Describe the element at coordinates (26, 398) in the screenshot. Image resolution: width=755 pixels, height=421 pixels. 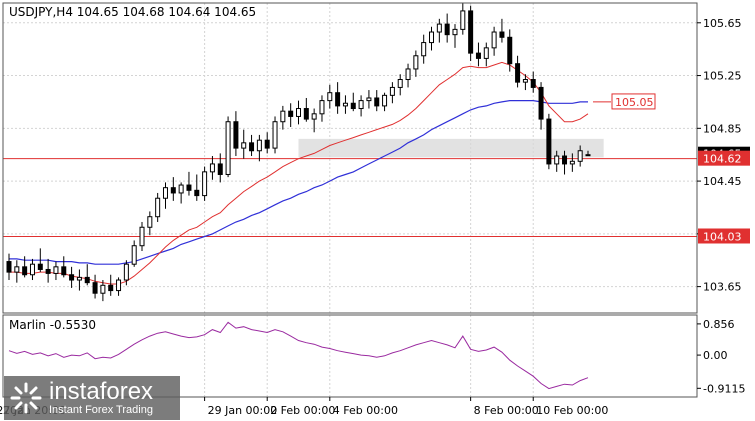
I see `instaforex-logo-icon` at that location.